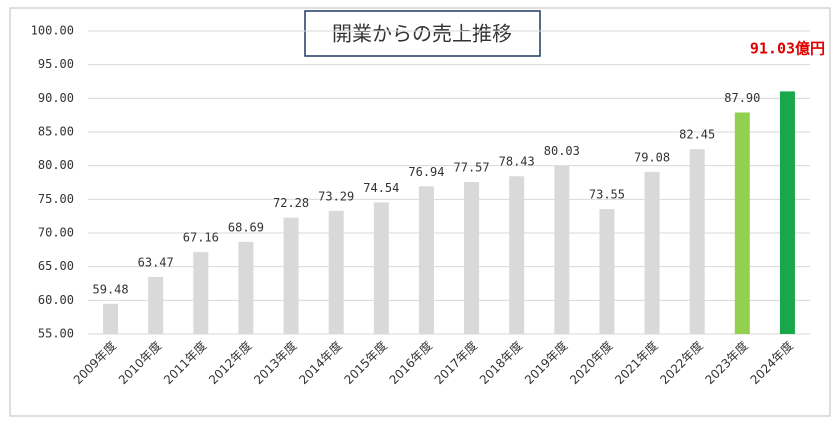  Describe the element at coordinates (336, 196) in the screenshot. I see `data-label: 73.29` at that location.